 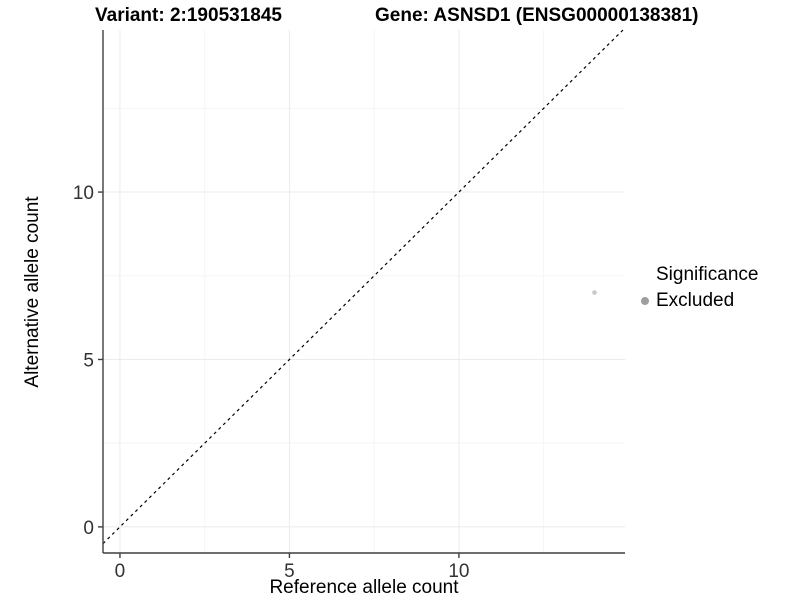 What do you see at coordinates (289, 571) in the screenshot?
I see `x-tick-label: 5` at bounding box center [289, 571].